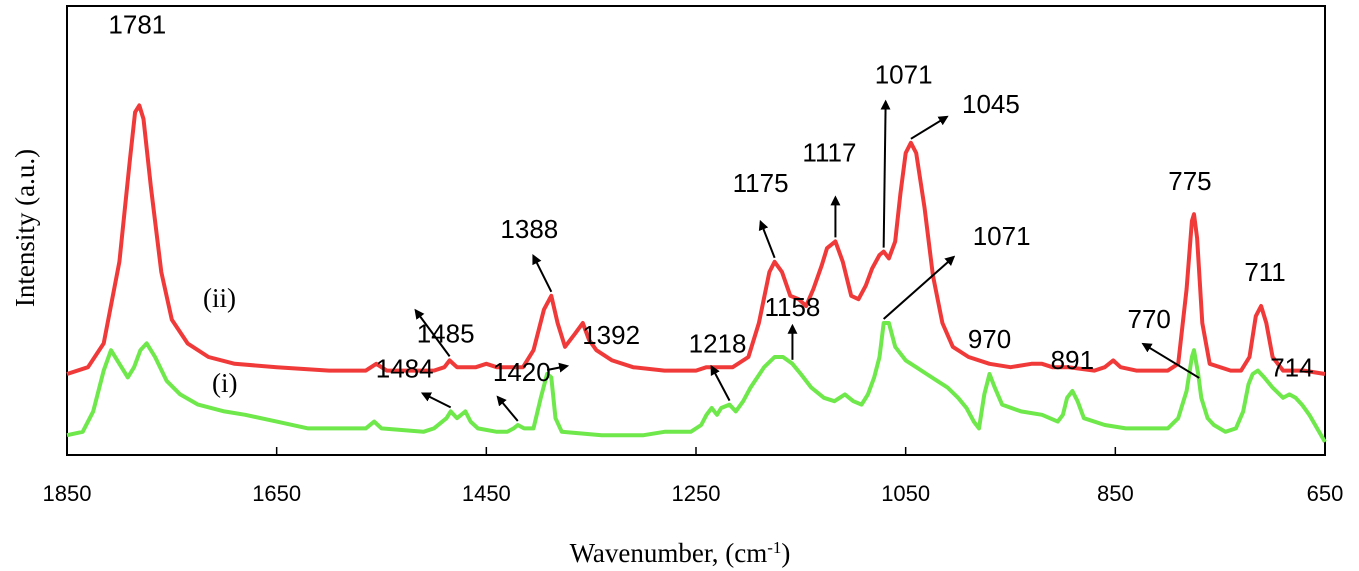 This screenshot has height=571, width=1359. I want to click on x-tick-label: 1450, so click(486, 493).